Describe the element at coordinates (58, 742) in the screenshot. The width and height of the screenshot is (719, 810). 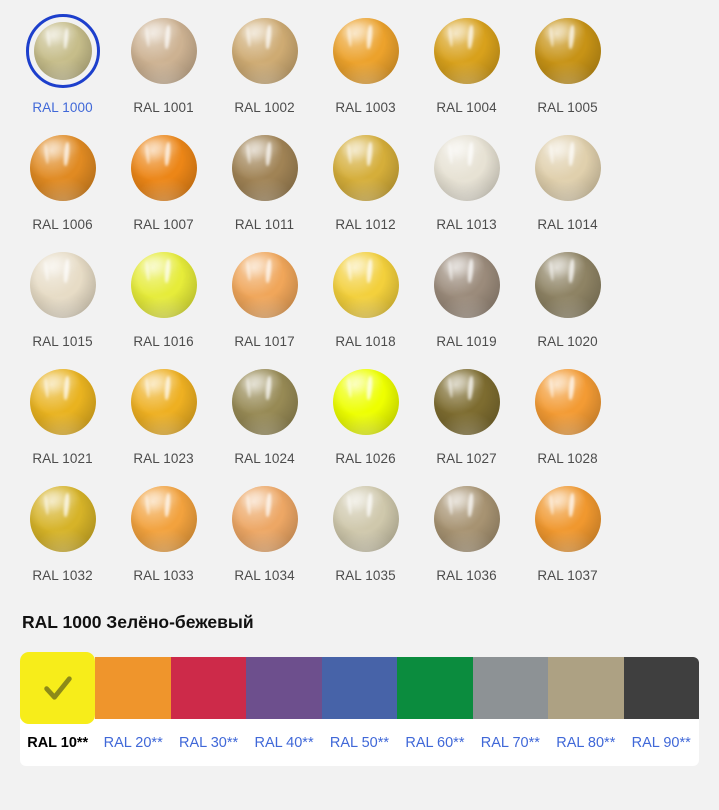
I see `group-label-ral-10xx: RAL 10**` at that location.